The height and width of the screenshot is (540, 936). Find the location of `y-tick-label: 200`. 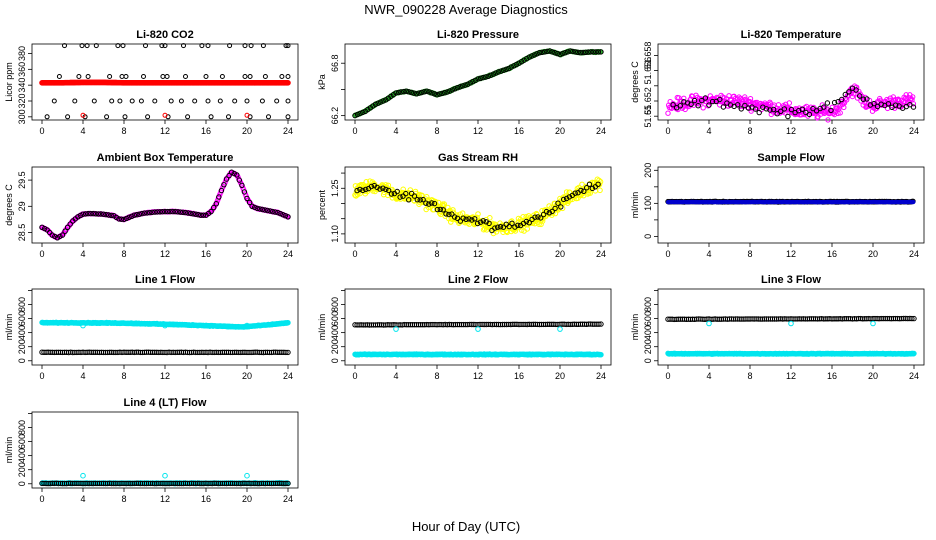

y-tick-label: 200 is located at coordinates (22, 469).